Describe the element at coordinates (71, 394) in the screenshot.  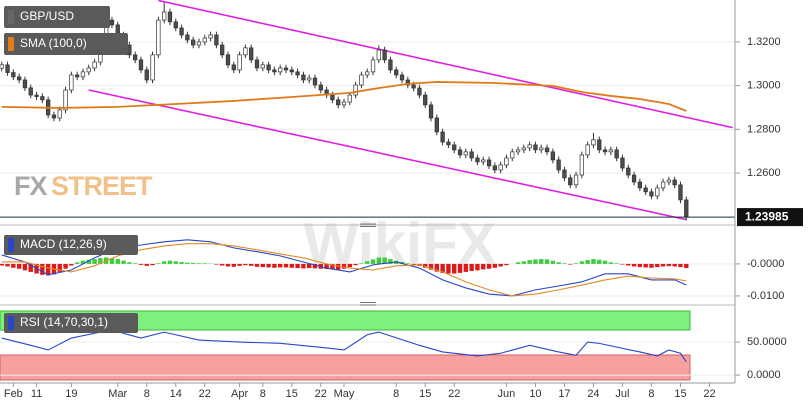
I see `x-tick-label: 19` at that location.